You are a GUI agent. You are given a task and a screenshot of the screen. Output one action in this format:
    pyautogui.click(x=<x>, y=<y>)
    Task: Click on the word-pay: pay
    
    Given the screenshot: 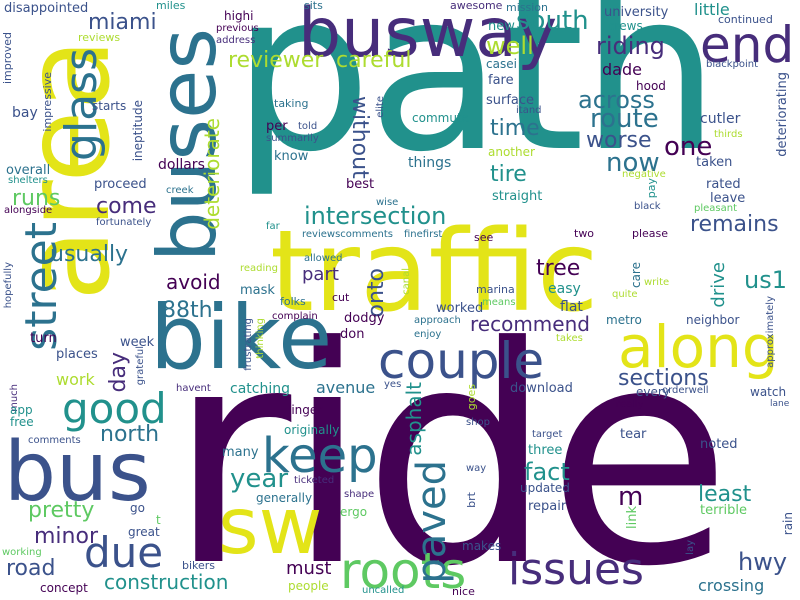 What is the action you would take?
    pyautogui.click(x=651, y=188)
    